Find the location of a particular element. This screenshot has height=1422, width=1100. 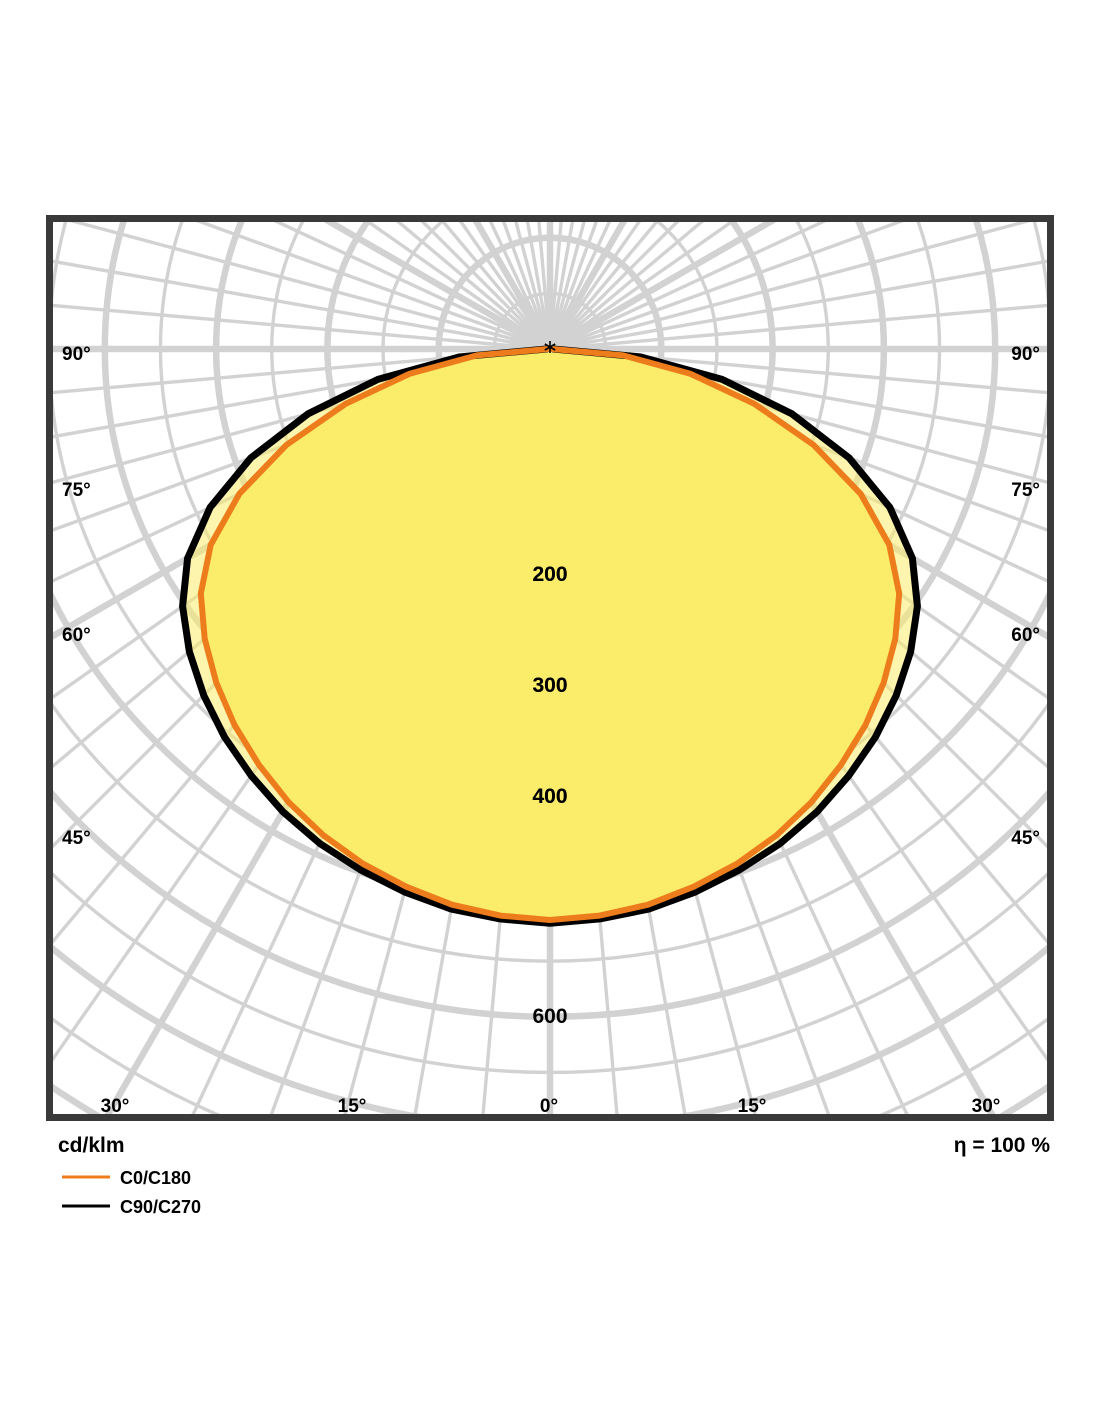

grid-spoke--115 is located at coordinates (408, 284).